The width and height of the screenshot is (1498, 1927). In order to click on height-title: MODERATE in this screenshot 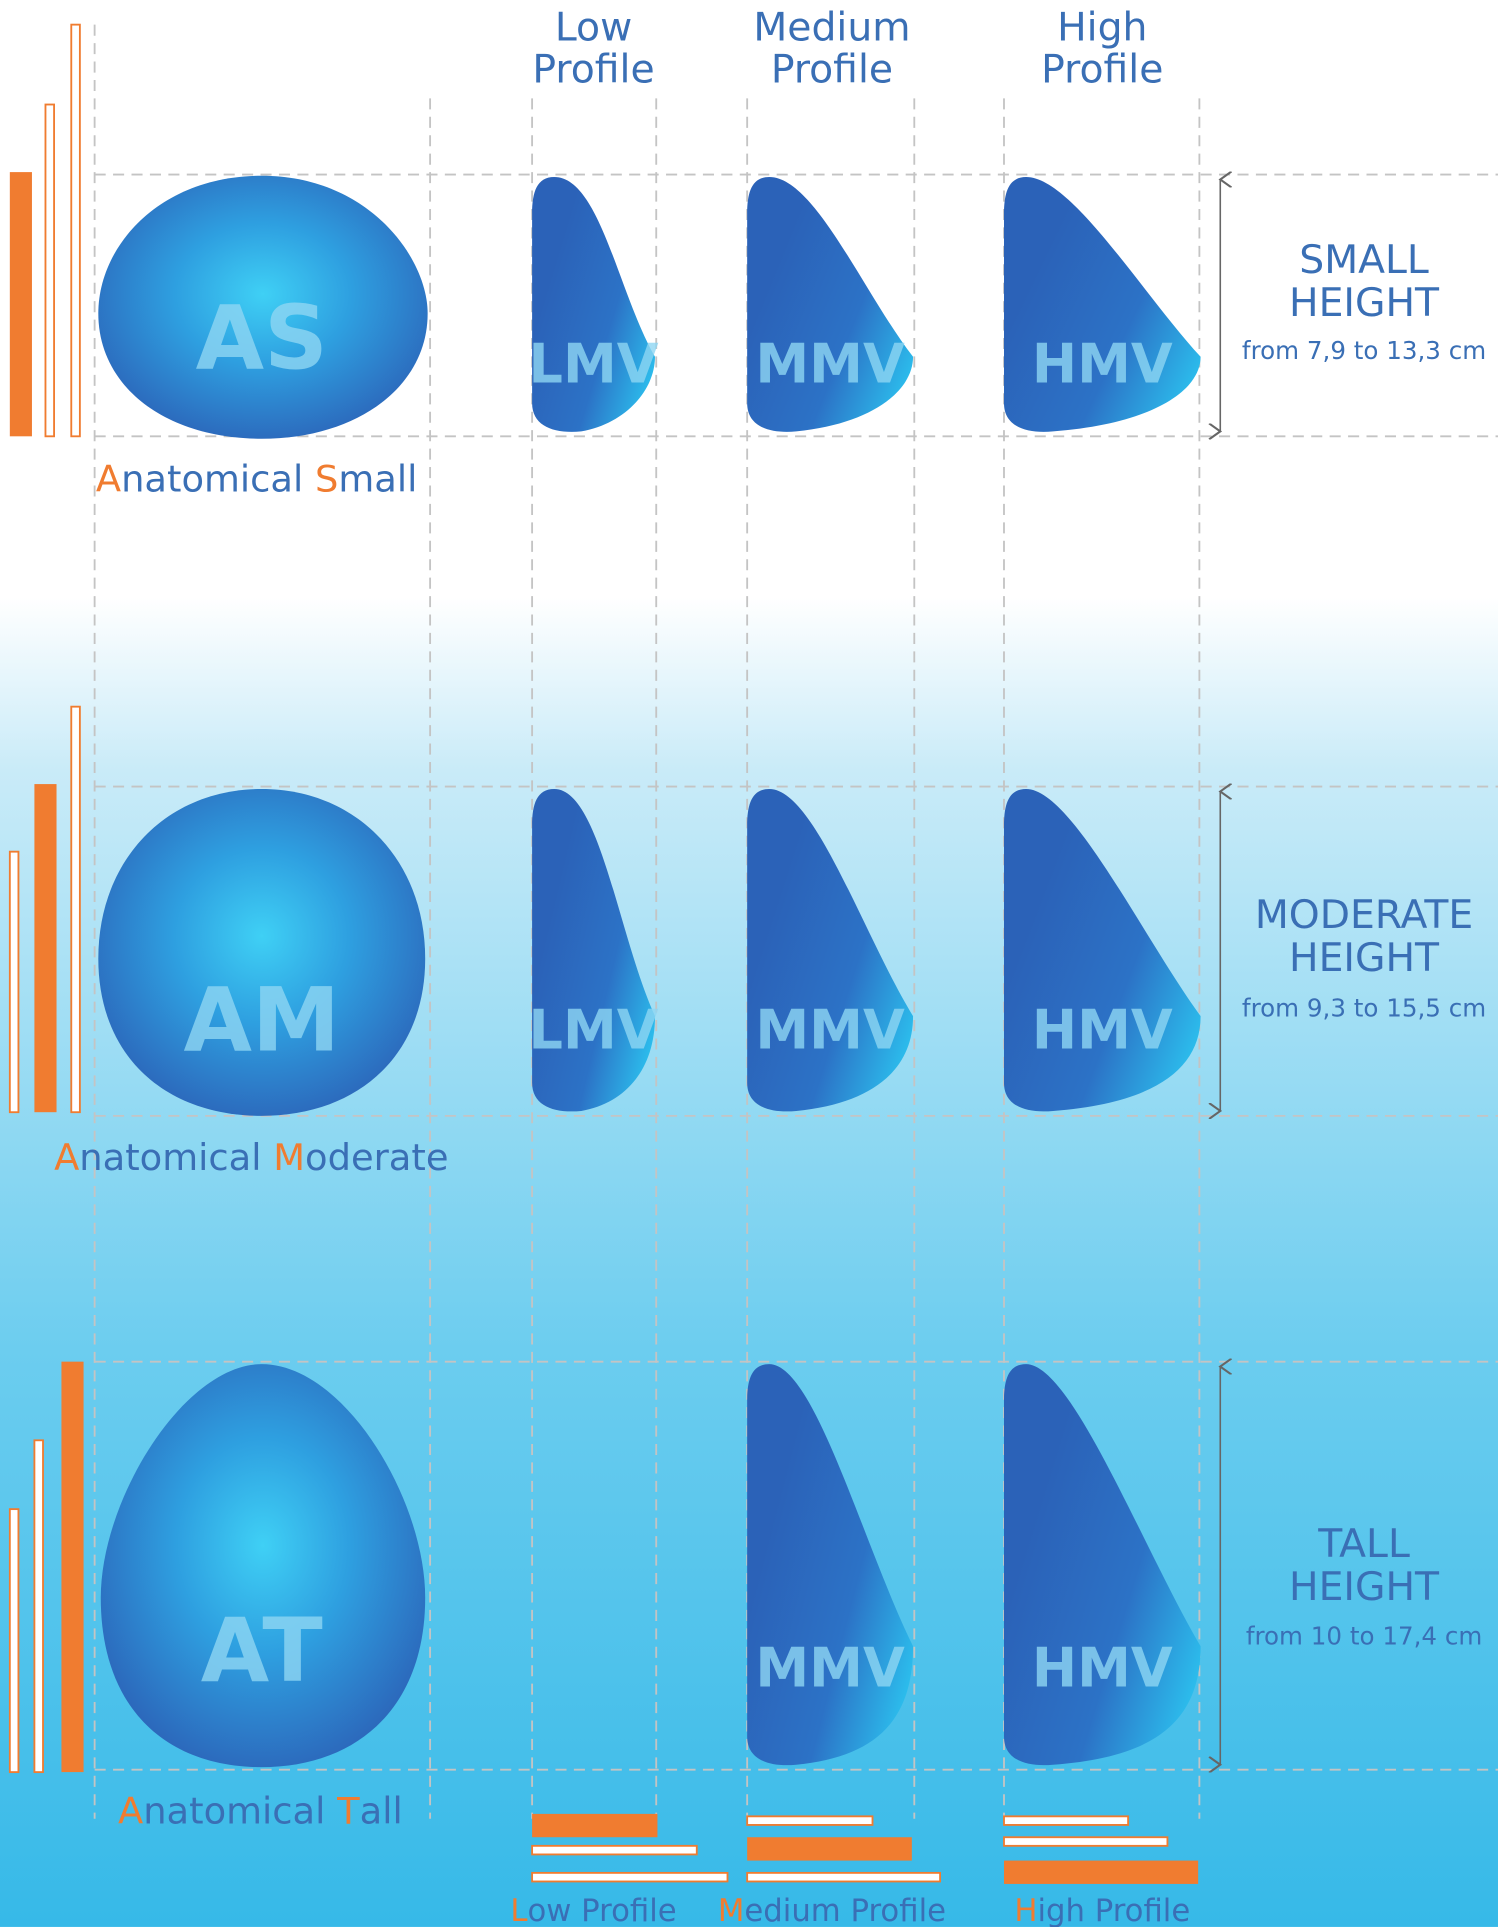, I will do `click(1364, 915)`.